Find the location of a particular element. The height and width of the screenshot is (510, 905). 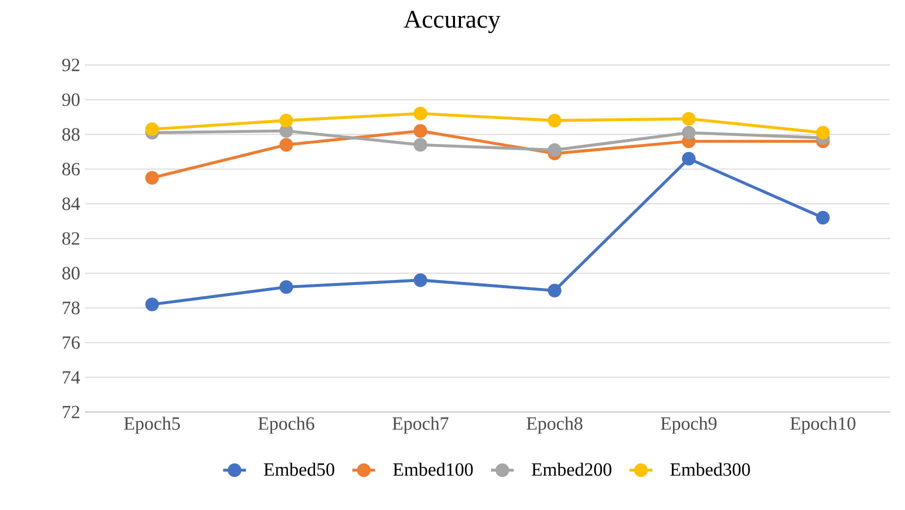

legend-label: Embed200 is located at coordinates (572, 469).